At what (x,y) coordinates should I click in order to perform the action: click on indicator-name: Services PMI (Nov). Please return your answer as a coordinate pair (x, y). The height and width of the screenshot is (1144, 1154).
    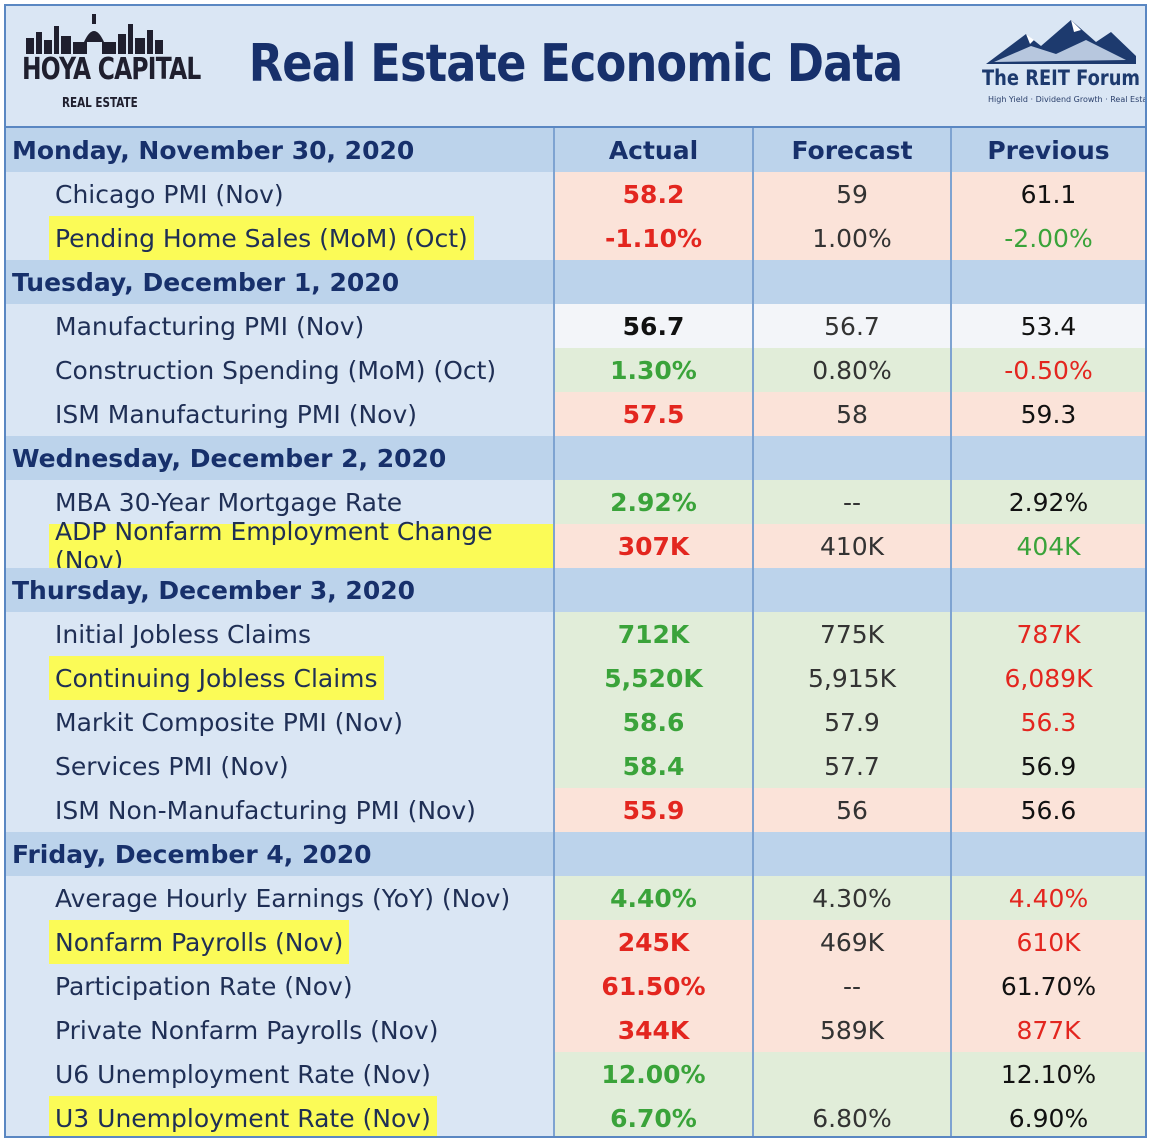
    Looking at the image, I should click on (172, 766).